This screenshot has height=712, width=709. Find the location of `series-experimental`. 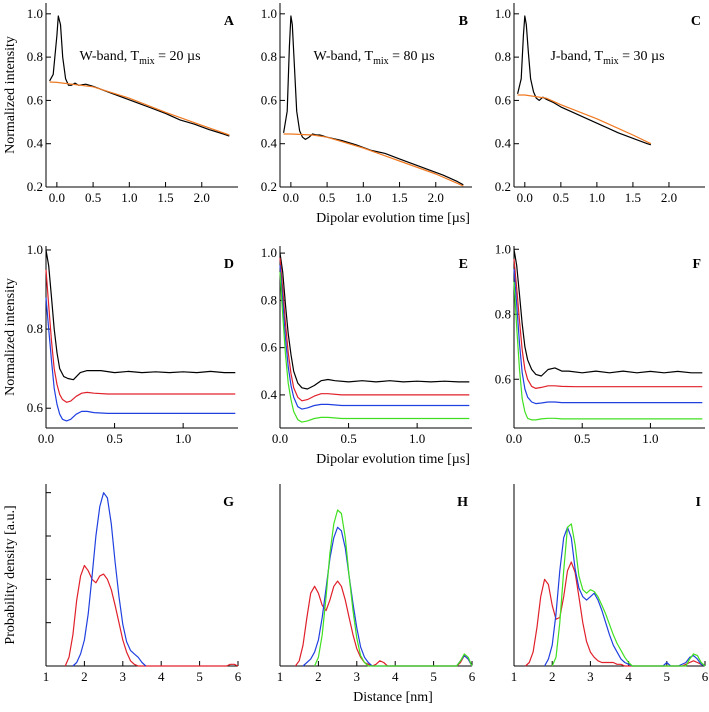

series-experimental is located at coordinates (584, 80).